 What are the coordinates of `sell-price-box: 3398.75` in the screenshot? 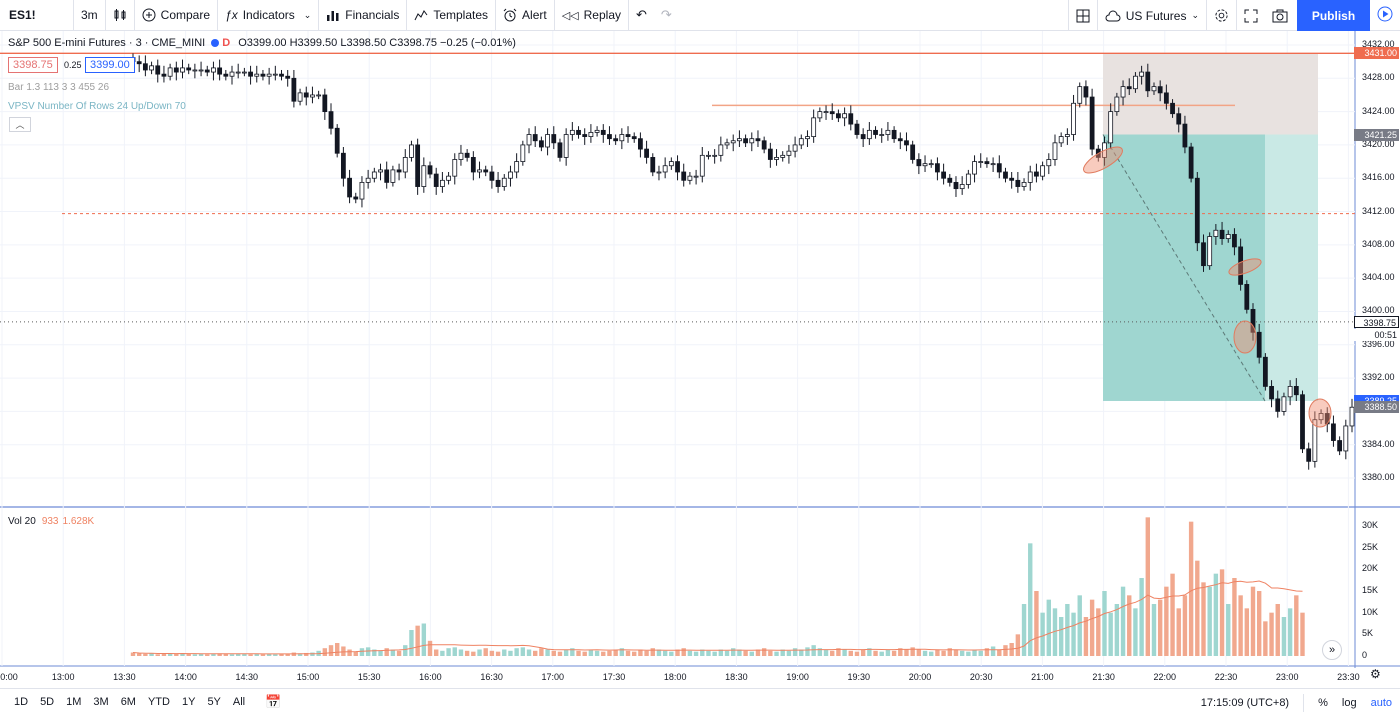 It's located at (33, 65).